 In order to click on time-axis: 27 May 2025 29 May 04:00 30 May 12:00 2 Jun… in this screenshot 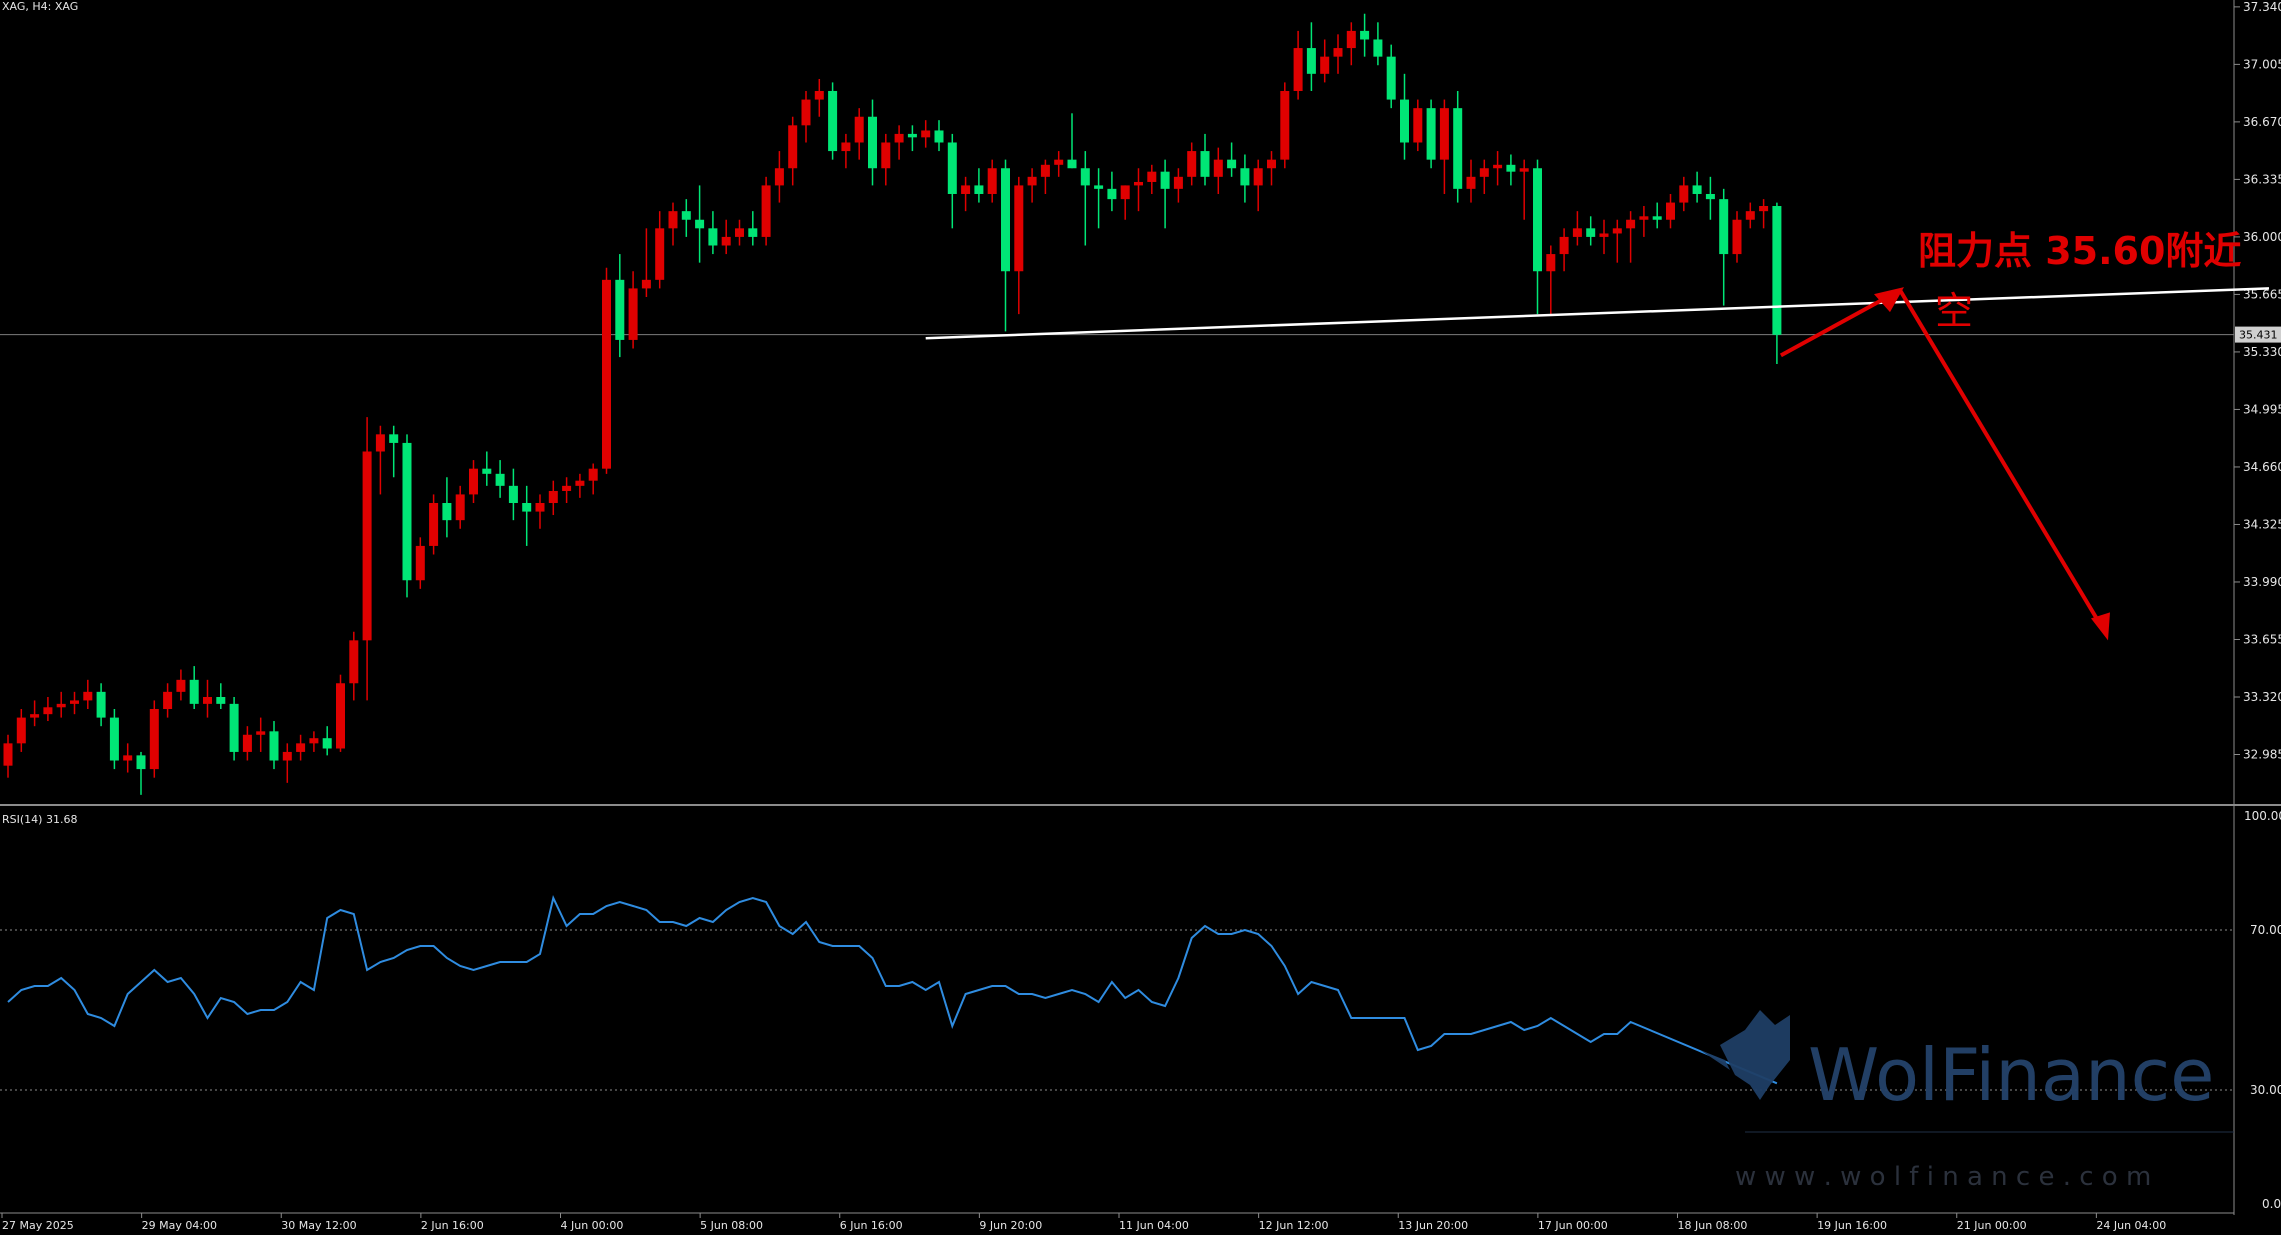, I will do `click(1083, 1222)`.